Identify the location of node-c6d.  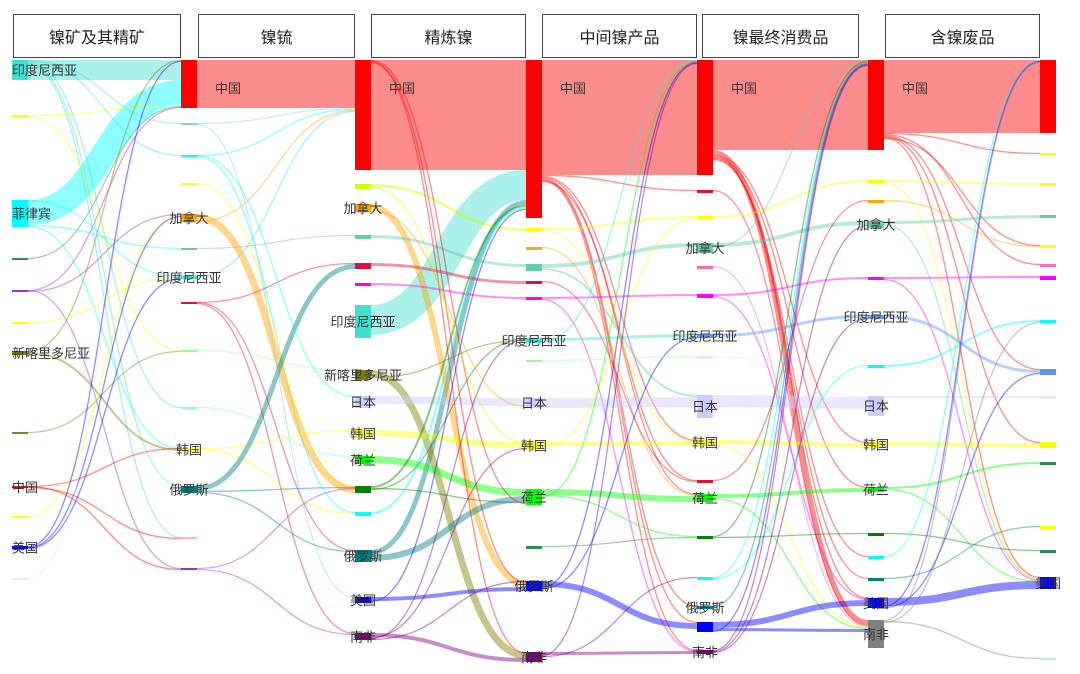
(1048, 246).